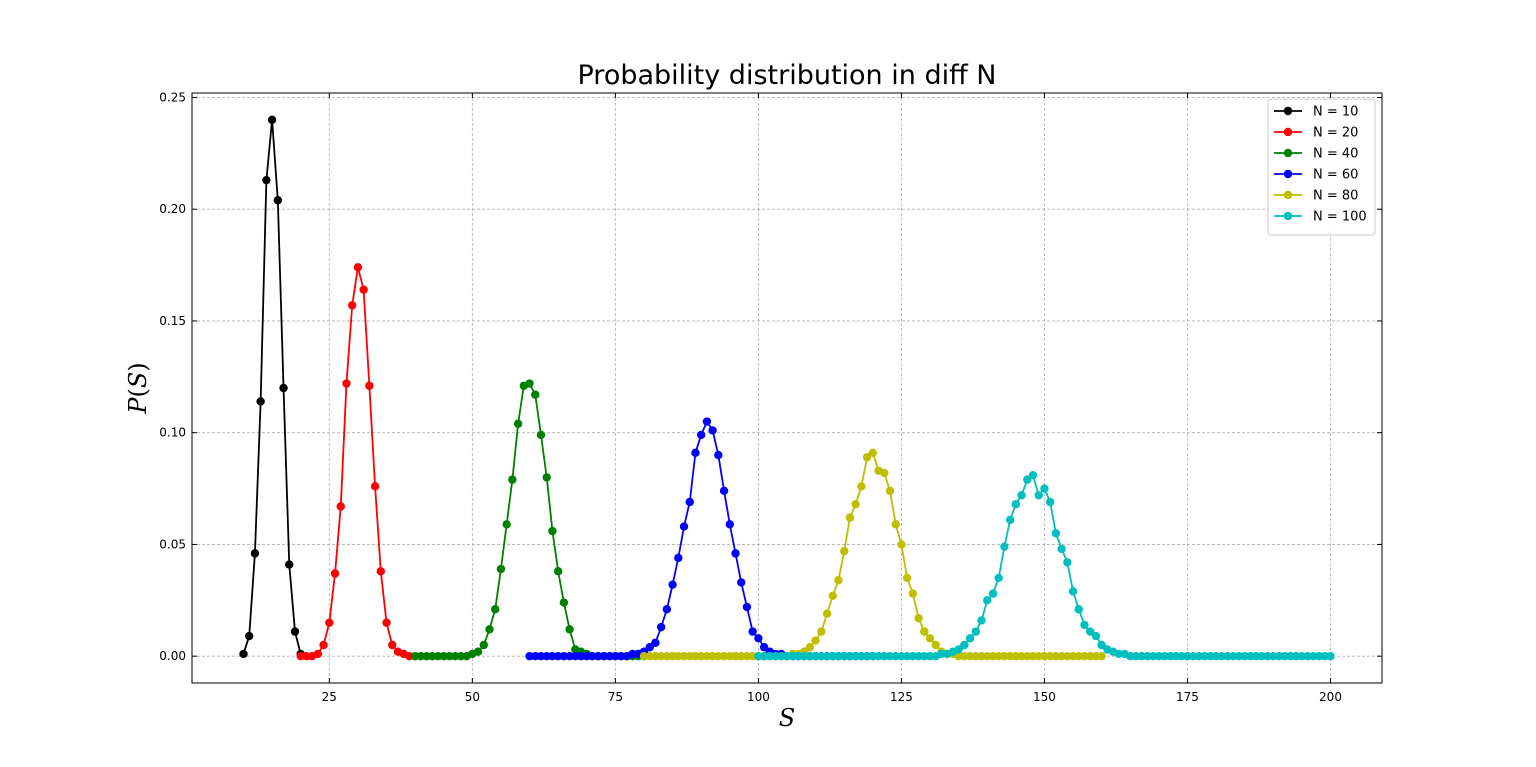 The image size is (1536, 767). What do you see at coordinates (615, 697) in the screenshot?
I see `x-tick-label: 75` at bounding box center [615, 697].